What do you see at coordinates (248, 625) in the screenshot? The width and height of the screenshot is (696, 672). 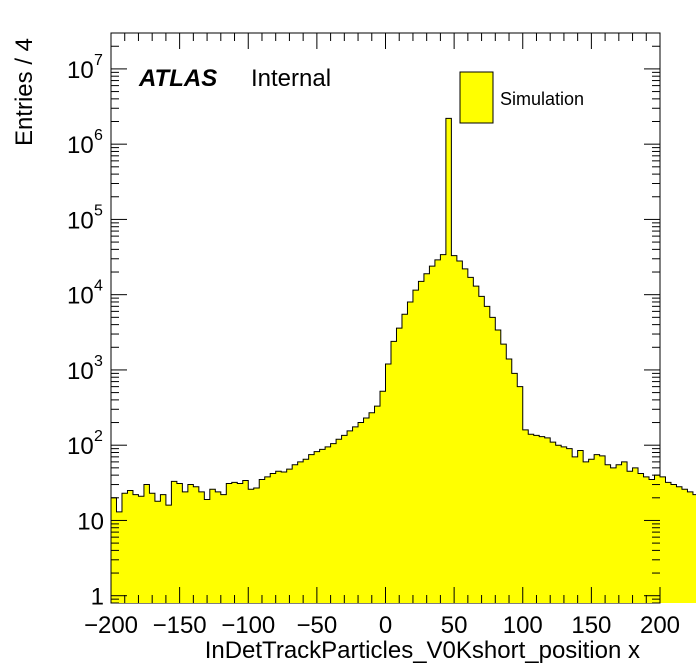 I see `x-tick-label: −100` at bounding box center [248, 625].